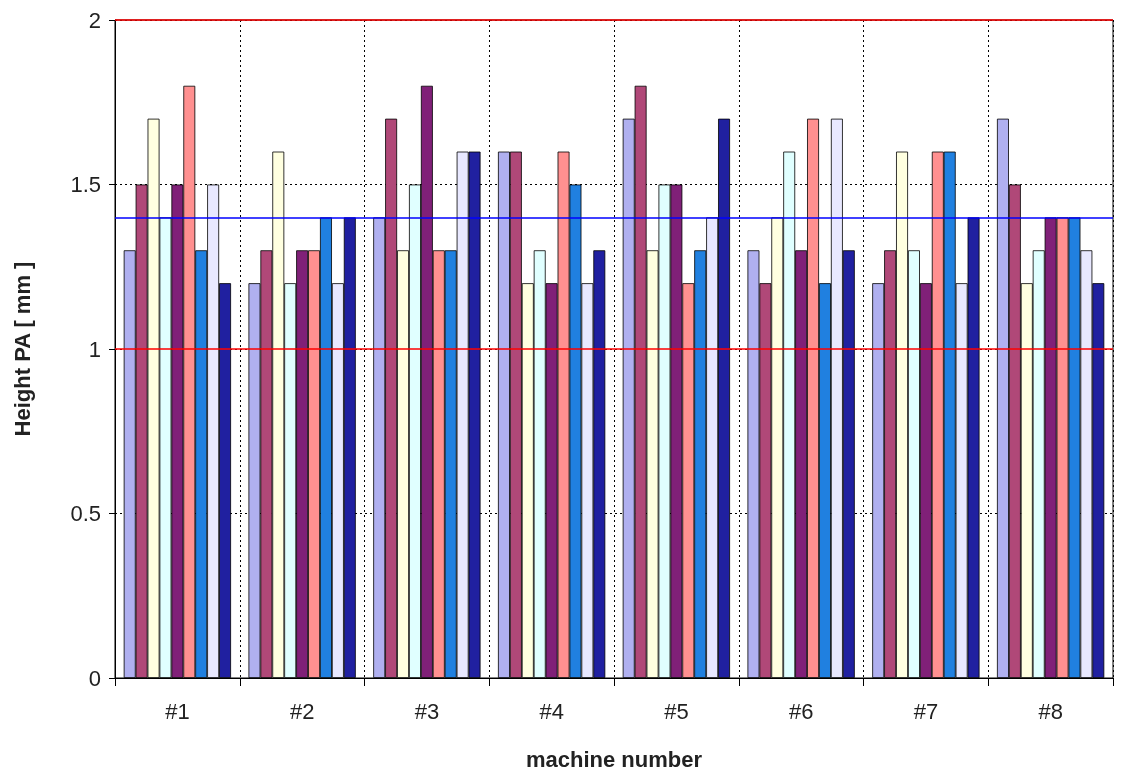 The width and height of the screenshot is (1125, 778). I want to click on x-axis-title: machine number, so click(614, 759).